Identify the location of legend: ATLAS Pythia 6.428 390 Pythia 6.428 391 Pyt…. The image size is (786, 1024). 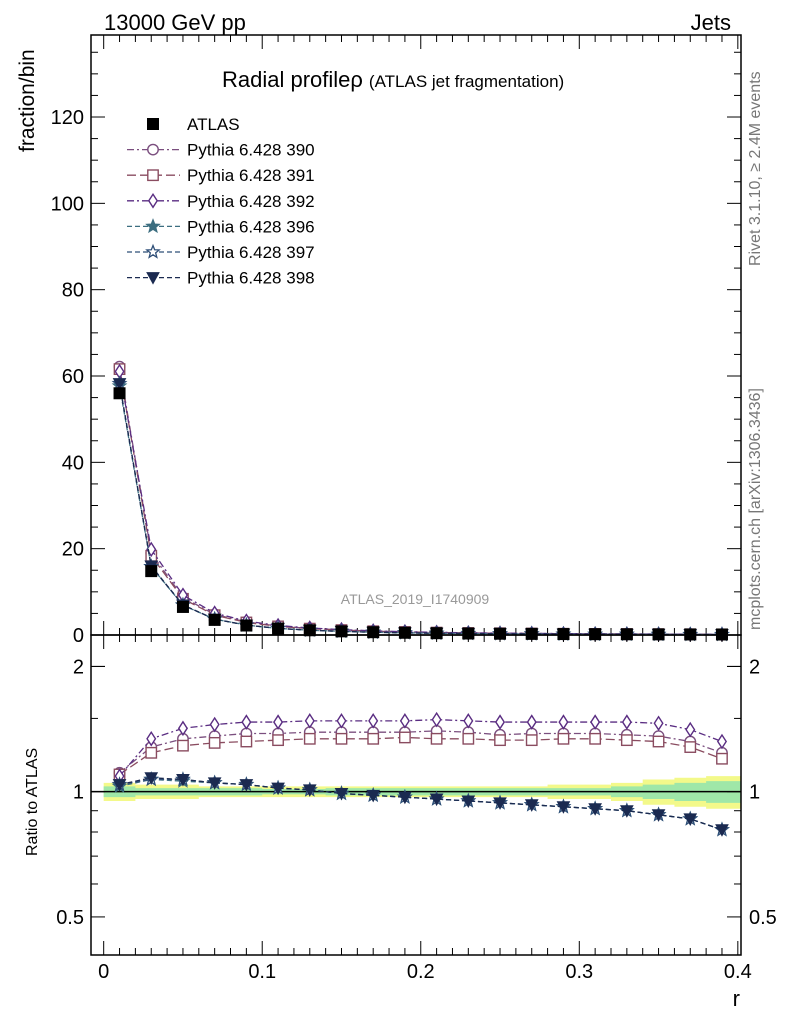
(221, 201).